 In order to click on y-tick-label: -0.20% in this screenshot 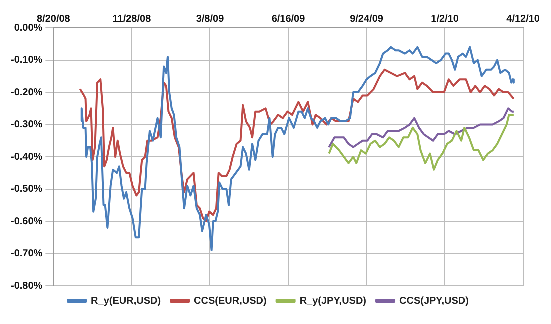, I will do `click(26, 92)`.